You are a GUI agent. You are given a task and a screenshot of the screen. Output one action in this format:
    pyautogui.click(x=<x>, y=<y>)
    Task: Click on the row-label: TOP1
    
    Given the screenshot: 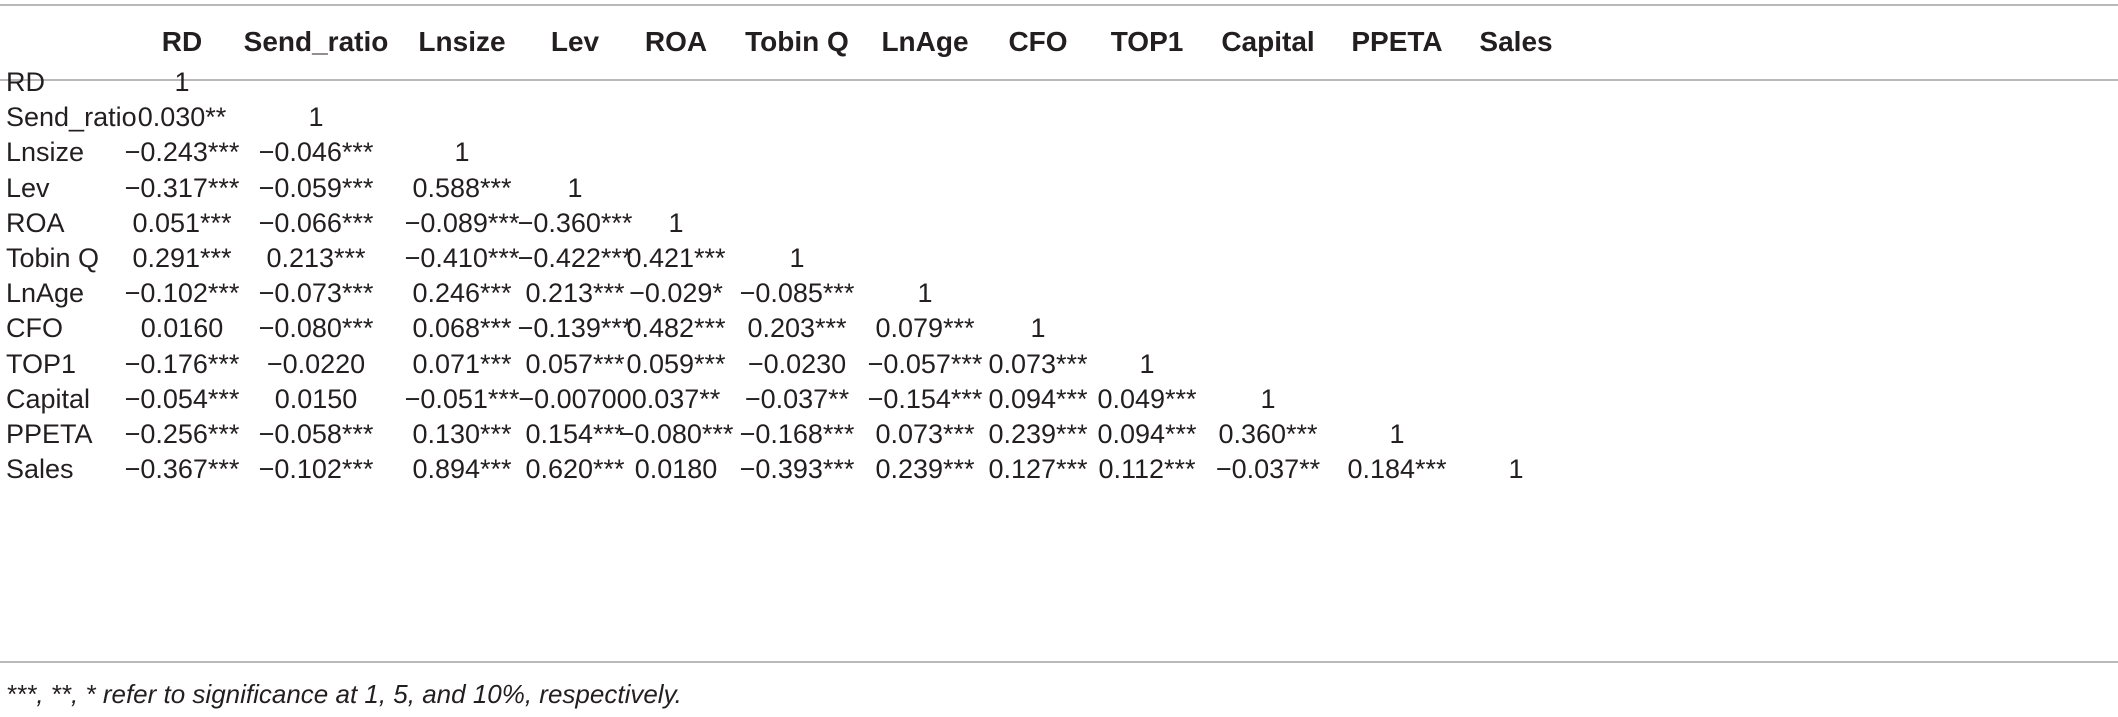 What is the action you would take?
    pyautogui.click(x=41, y=363)
    